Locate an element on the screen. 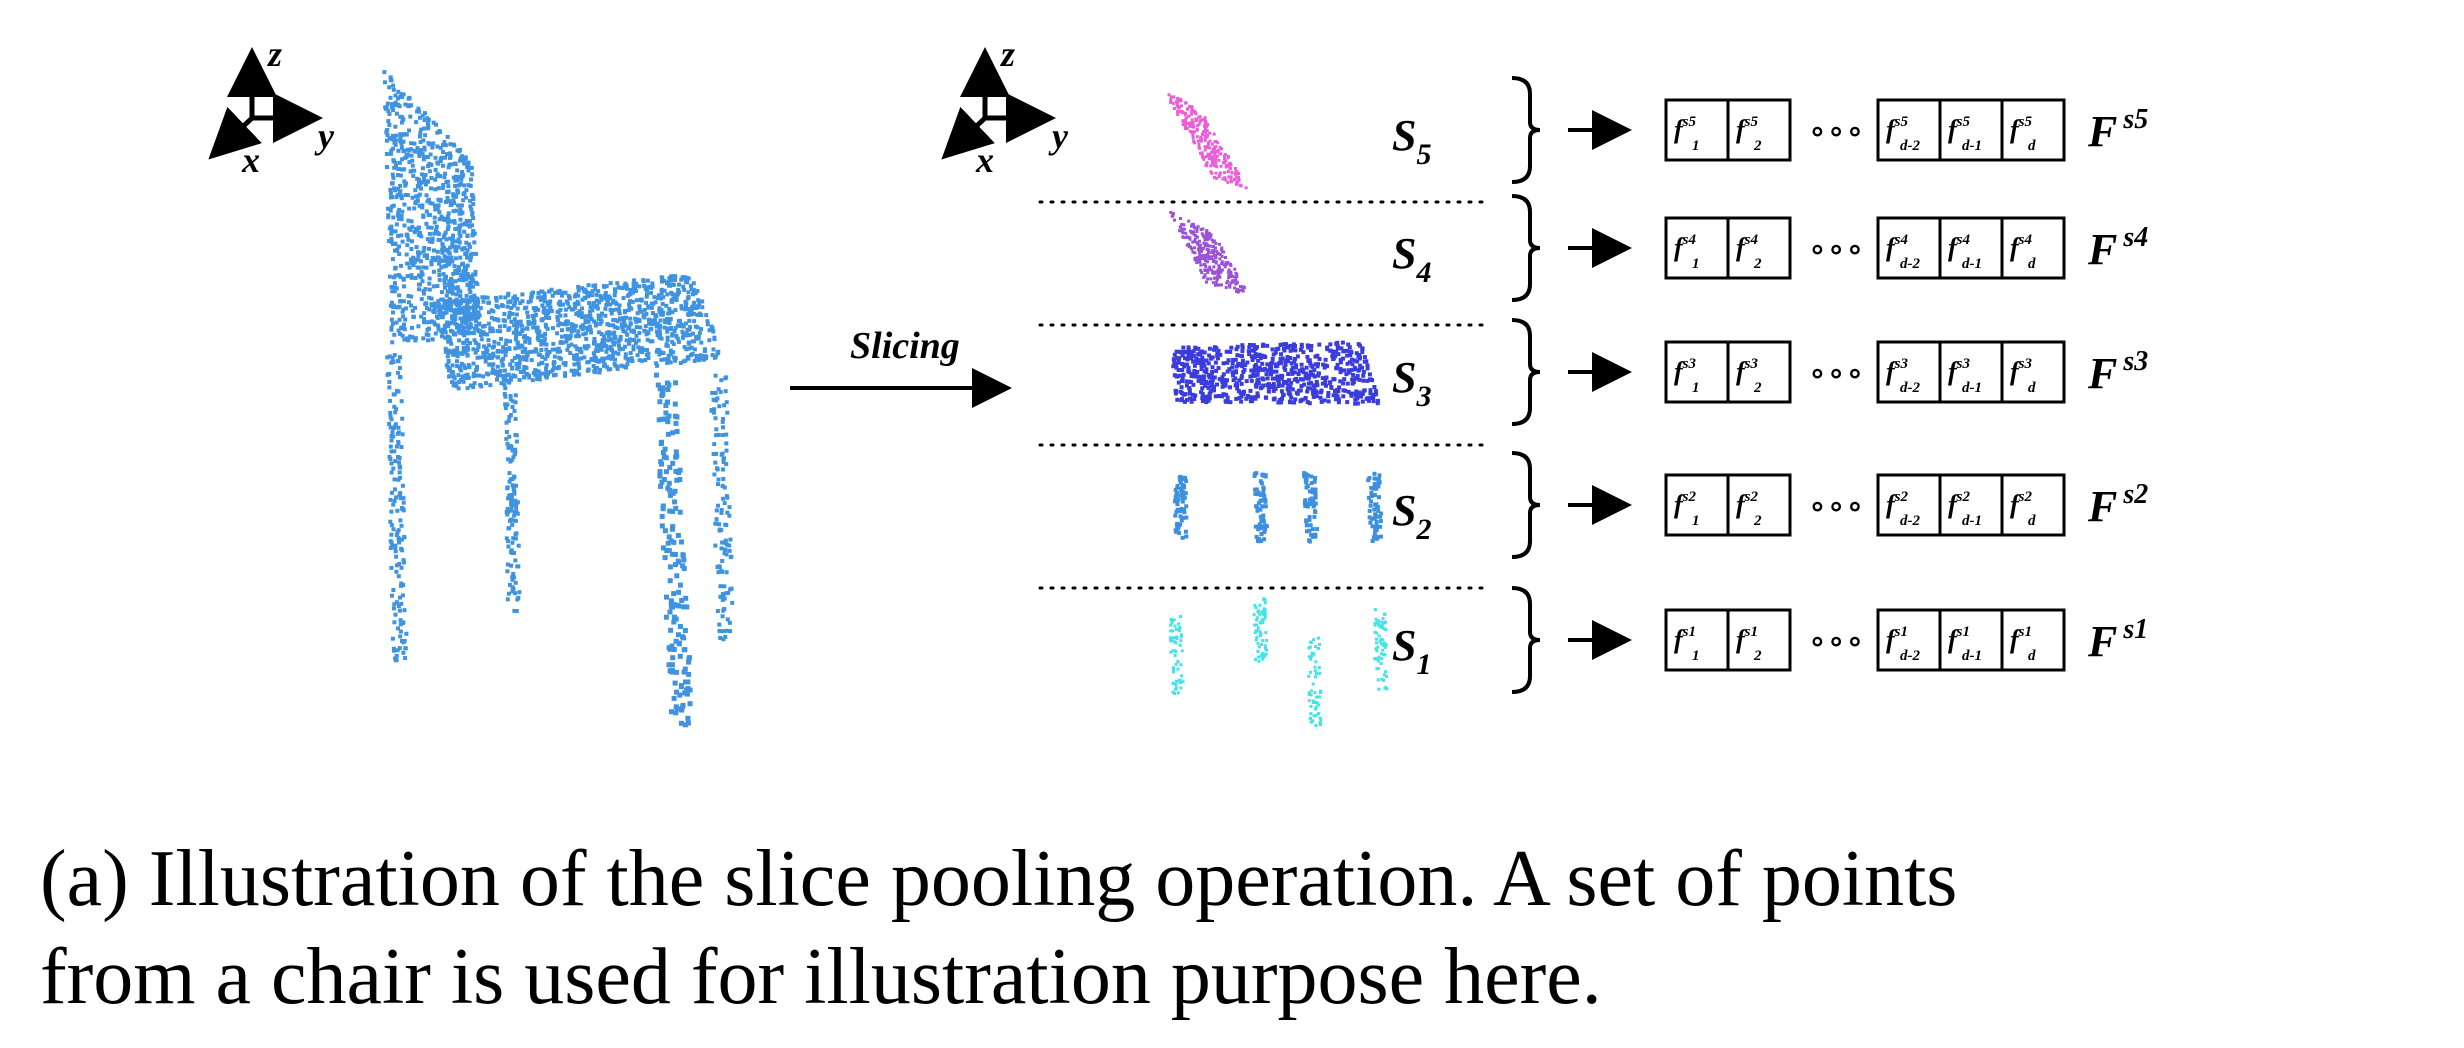  slicing-label: Slicing is located at coordinates (905, 346).